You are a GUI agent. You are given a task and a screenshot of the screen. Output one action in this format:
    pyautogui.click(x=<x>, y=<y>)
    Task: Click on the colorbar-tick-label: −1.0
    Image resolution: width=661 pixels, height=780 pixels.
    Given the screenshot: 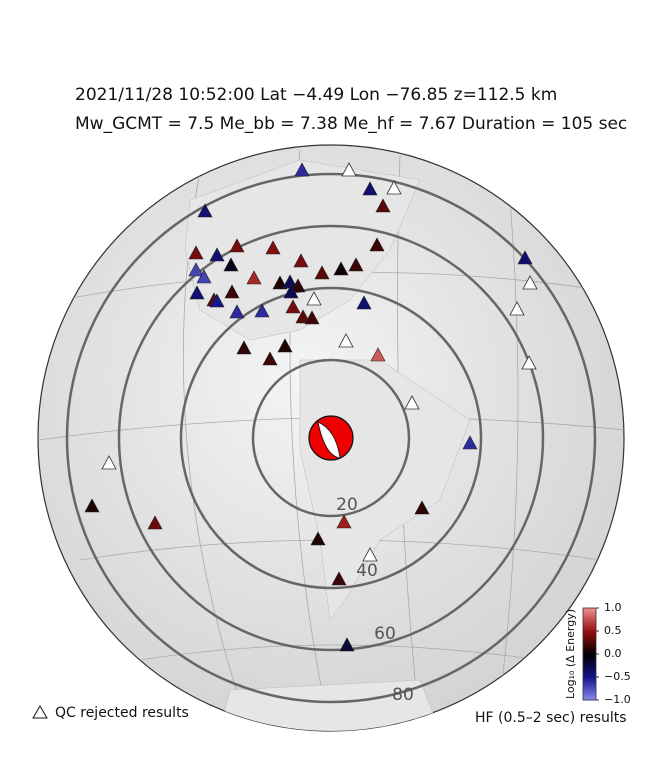 What is the action you would take?
    pyautogui.click(x=617, y=699)
    